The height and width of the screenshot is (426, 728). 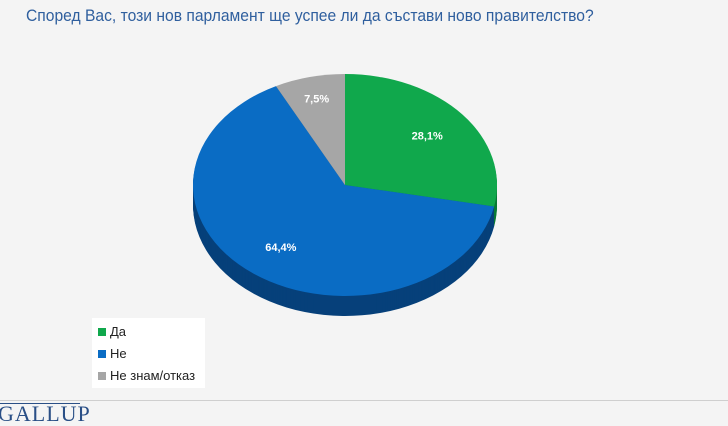 What do you see at coordinates (280, 248) in the screenshot?
I see `data-label: 64,4%` at bounding box center [280, 248].